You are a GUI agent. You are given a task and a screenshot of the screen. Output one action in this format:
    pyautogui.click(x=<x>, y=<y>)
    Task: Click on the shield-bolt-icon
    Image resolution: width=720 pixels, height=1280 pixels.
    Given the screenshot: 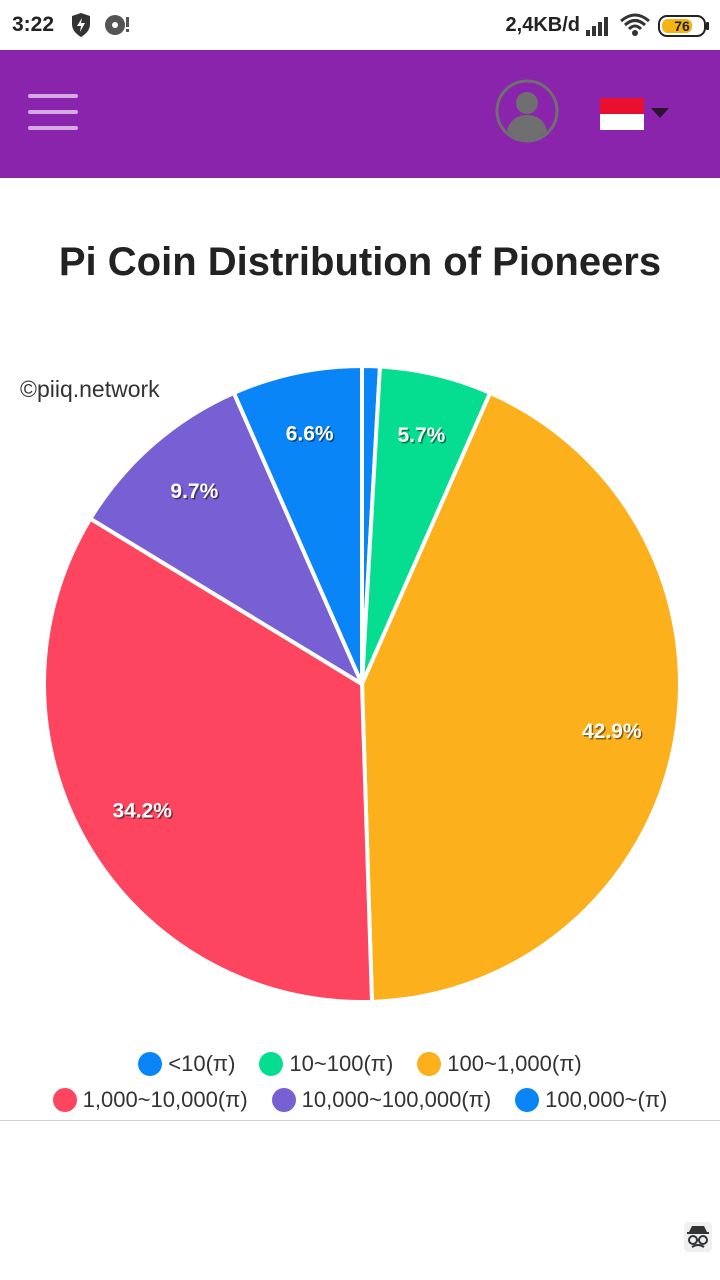 What is the action you would take?
    pyautogui.click(x=81, y=25)
    